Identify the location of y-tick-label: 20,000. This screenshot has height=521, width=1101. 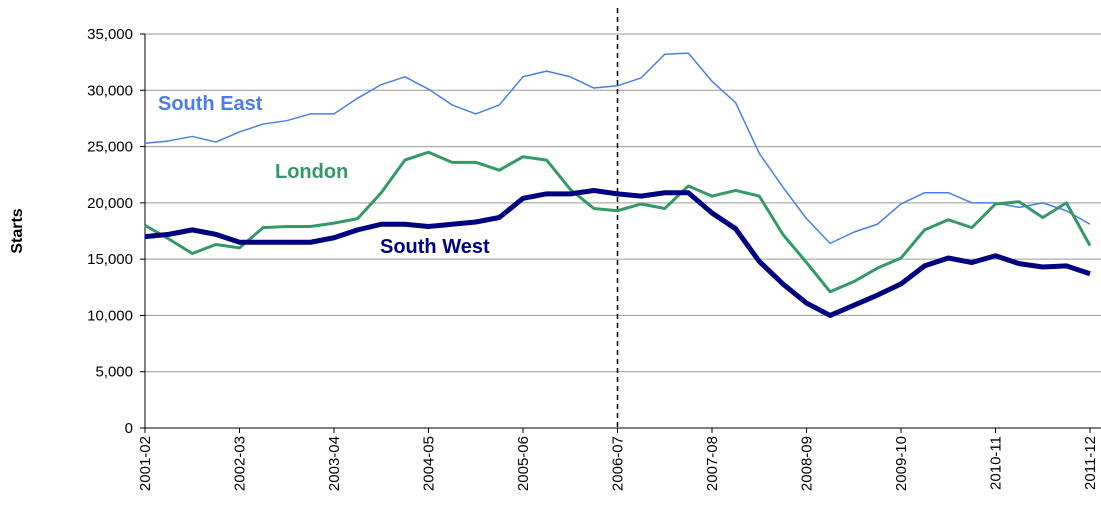
(110, 203).